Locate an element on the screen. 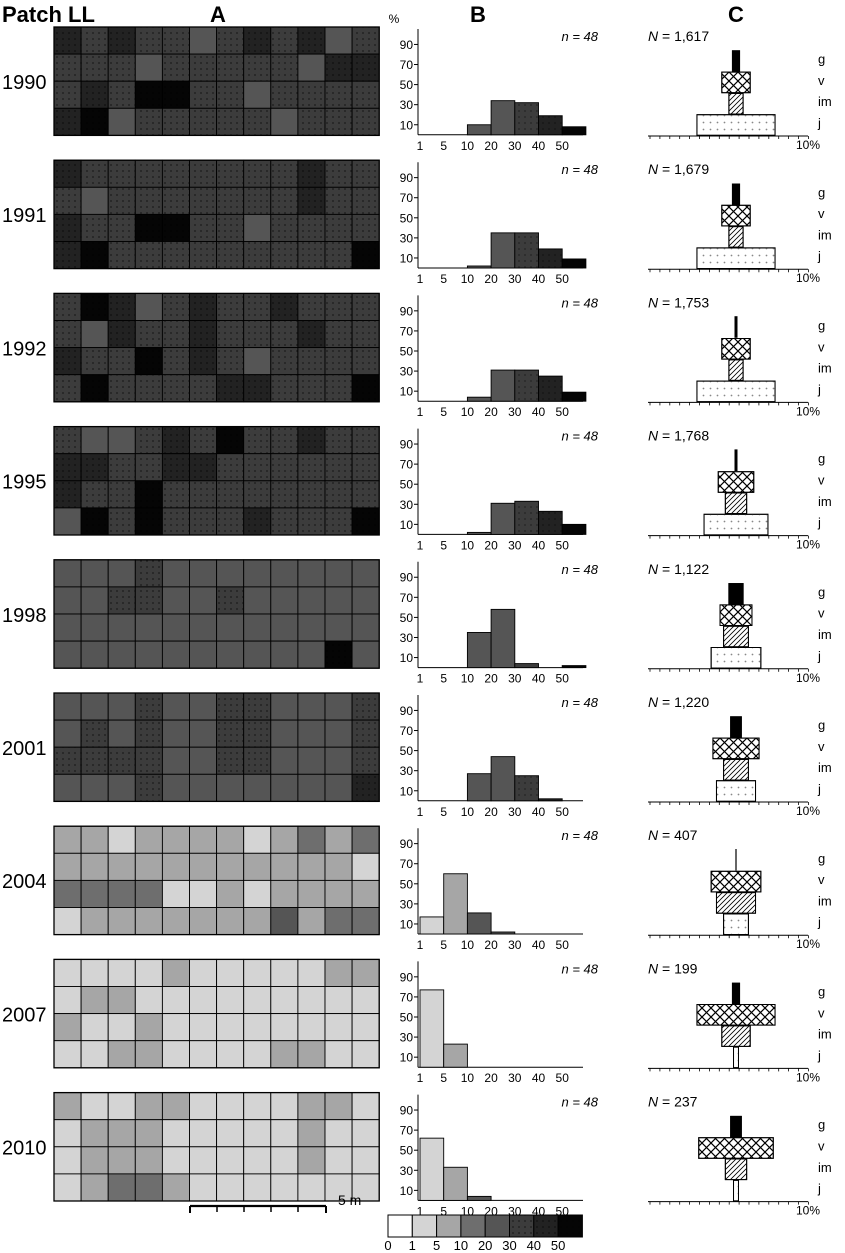  histogram-y-tick-label: 50 is located at coordinates (407, 884).